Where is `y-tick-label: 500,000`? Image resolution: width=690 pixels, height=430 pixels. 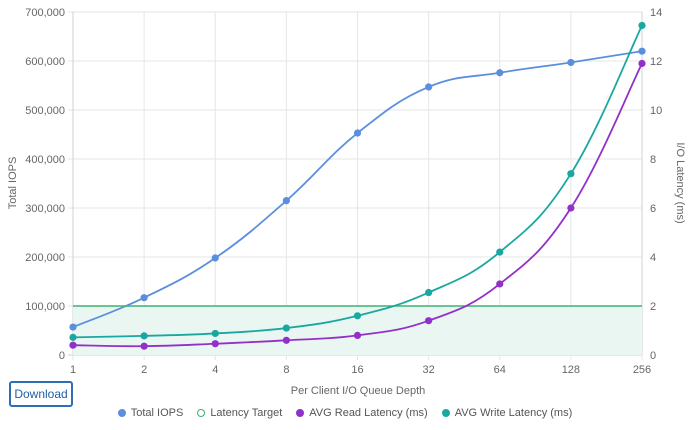
y-tick-label: 500,000 is located at coordinates (45, 111).